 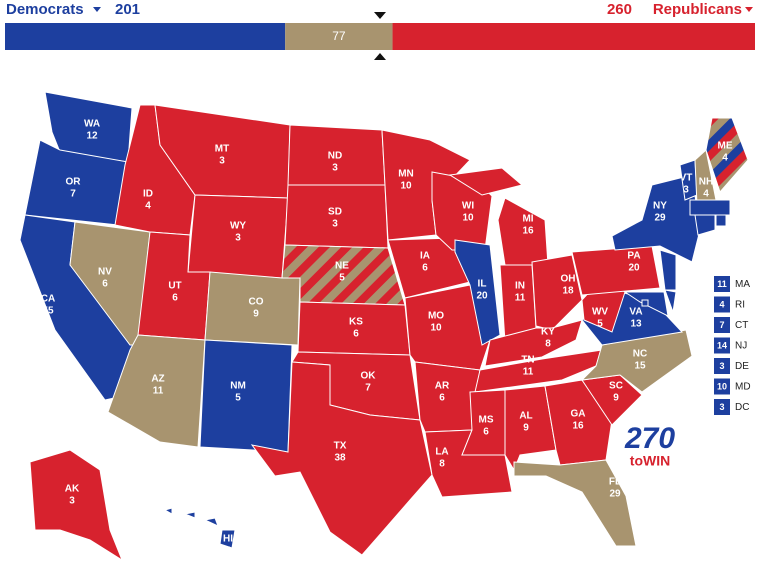 I want to click on state-ev: 13, so click(x=636, y=324).